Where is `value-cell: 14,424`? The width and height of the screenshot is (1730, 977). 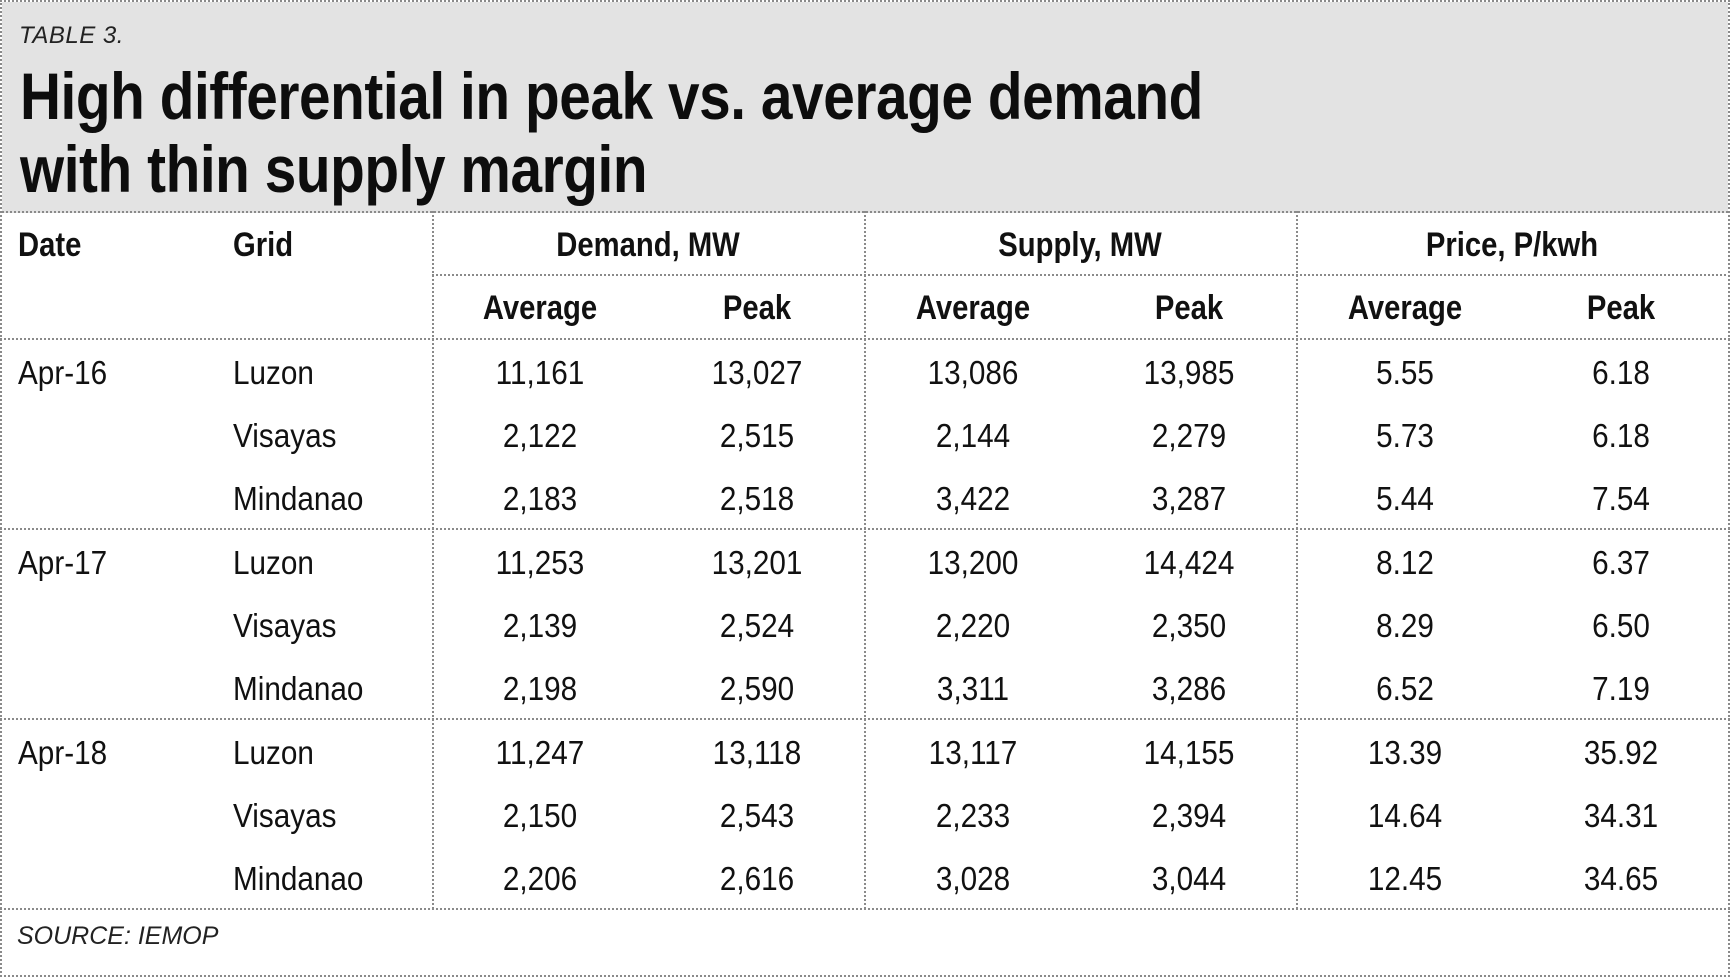
value-cell: 14,424 is located at coordinates (1189, 562).